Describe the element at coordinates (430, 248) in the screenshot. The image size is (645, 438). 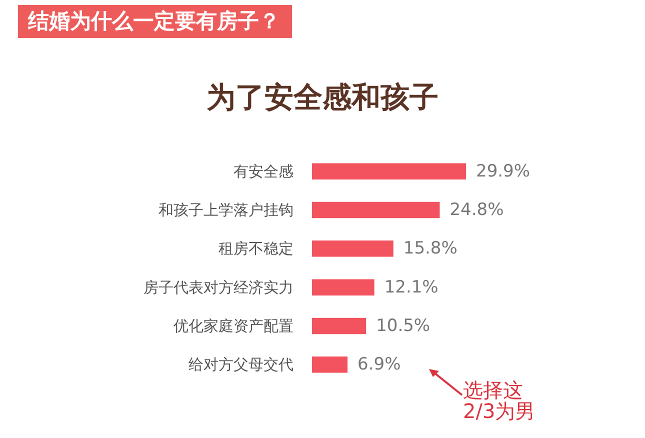
I see `data-label: 15.8%` at that location.